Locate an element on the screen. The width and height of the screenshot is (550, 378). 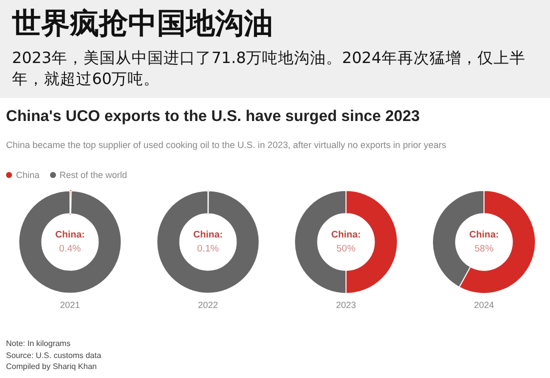
text: 58% is located at coordinates (484, 249).